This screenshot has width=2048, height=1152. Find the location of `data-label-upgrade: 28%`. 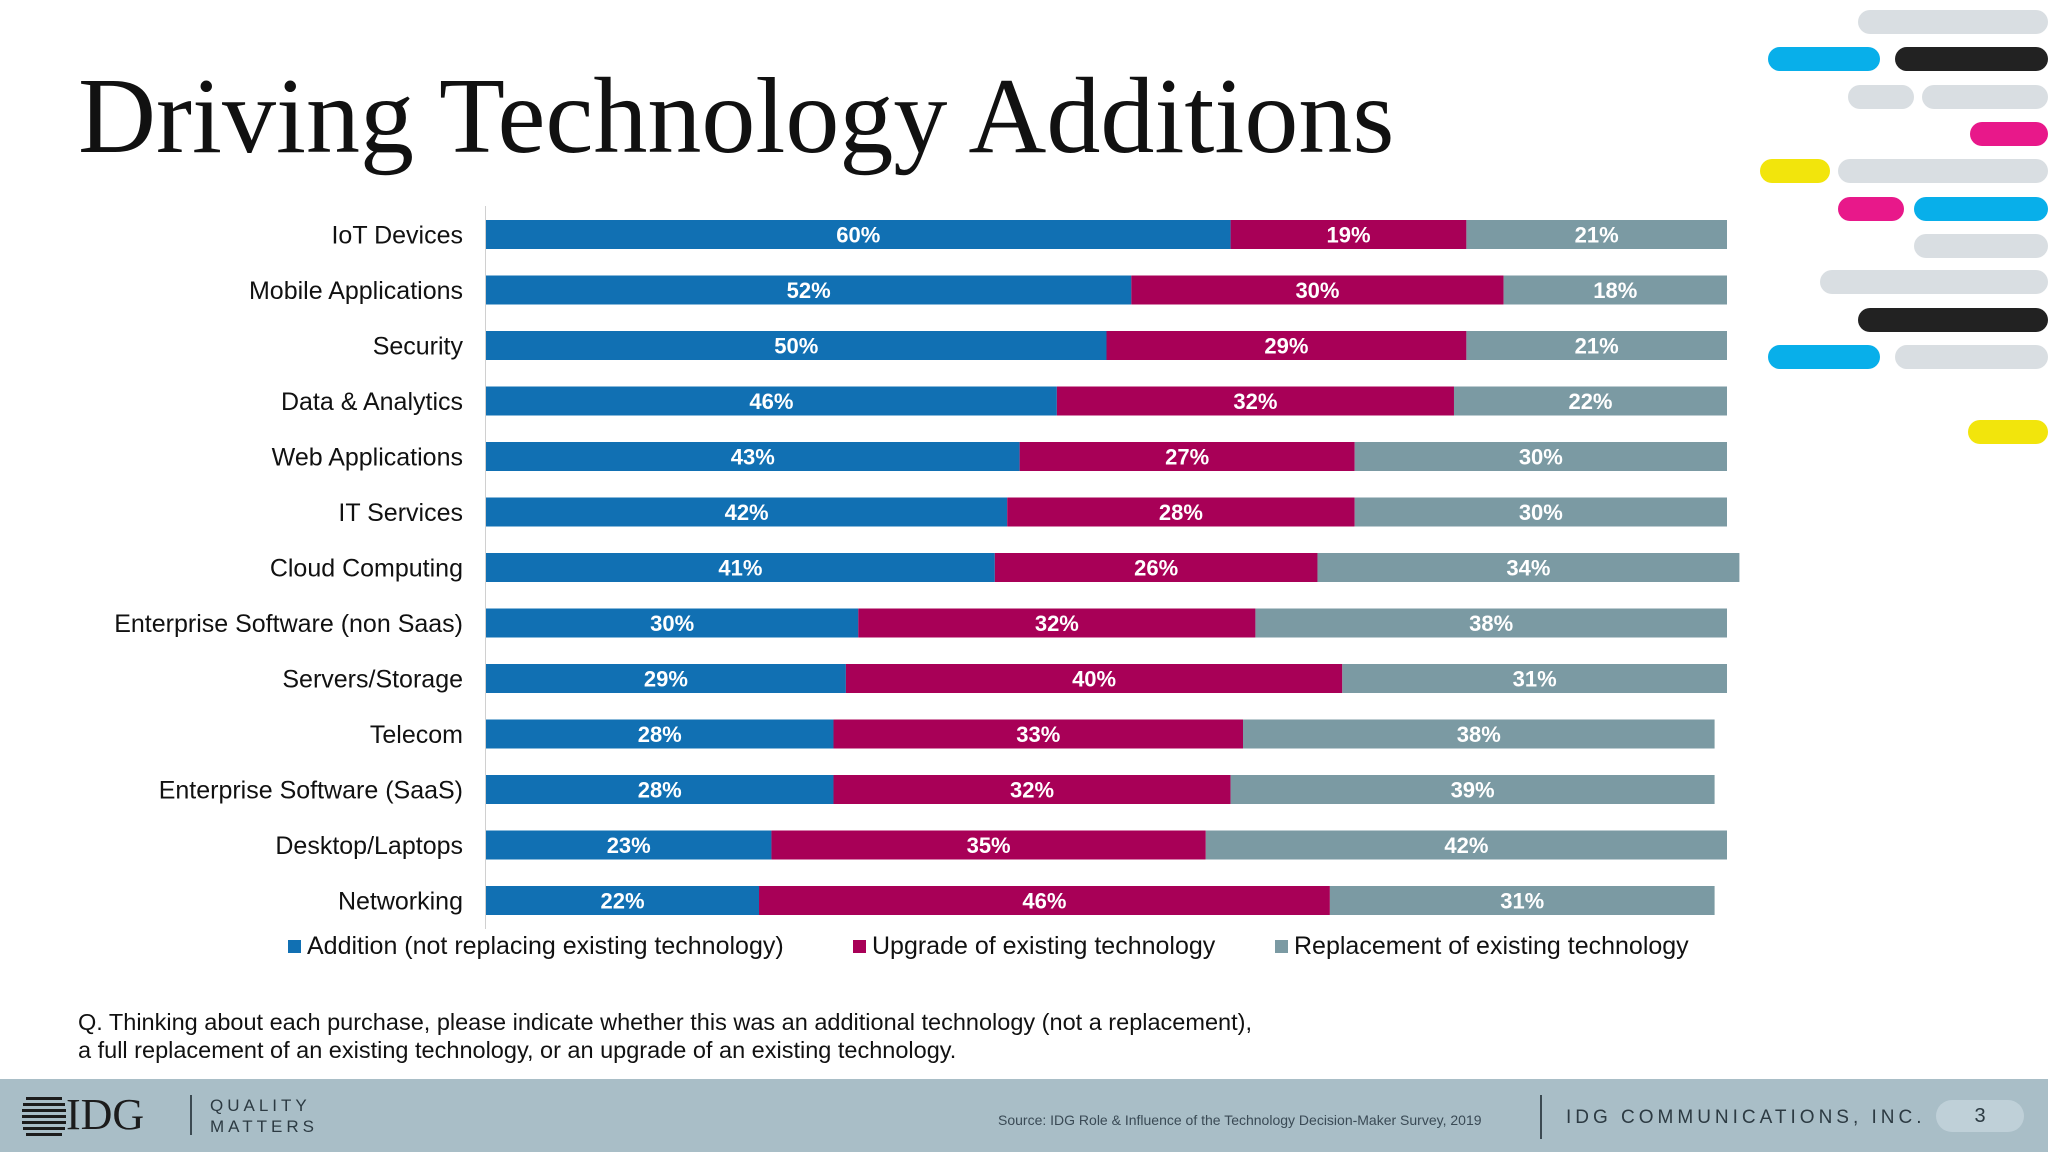

data-label-upgrade: 28% is located at coordinates (1181, 512).